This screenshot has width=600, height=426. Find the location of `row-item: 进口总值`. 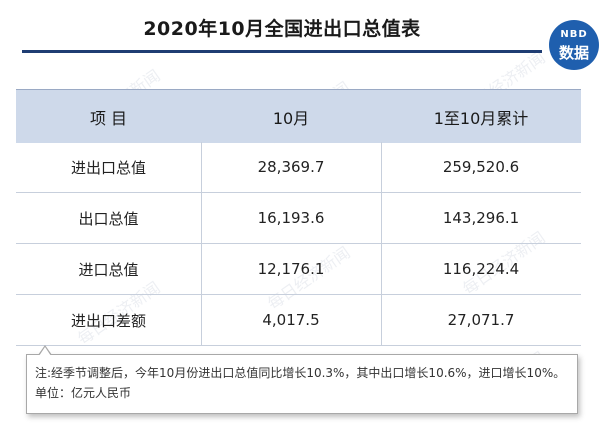

row-item: 进口总值 is located at coordinates (108, 269).